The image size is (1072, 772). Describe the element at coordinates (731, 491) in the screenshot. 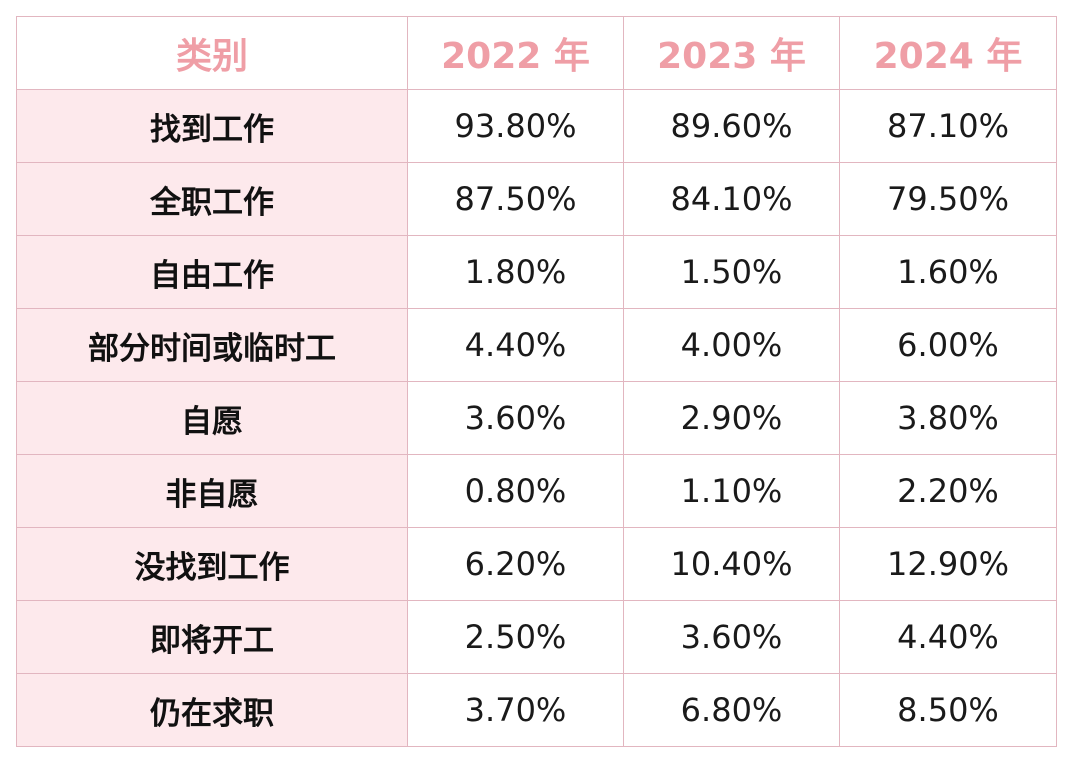

I see `cell-value: 1.10%` at that location.